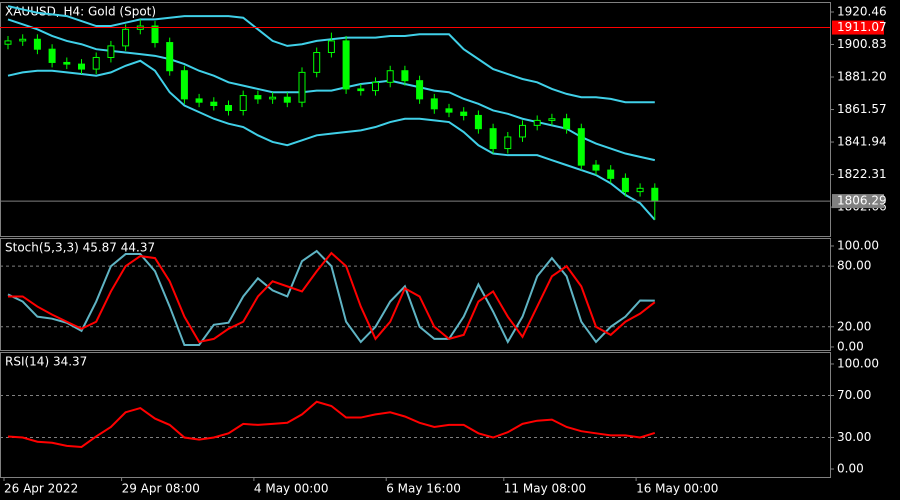 Image resolution: width=900 pixels, height=500 pixels. Describe the element at coordinates (862, 142) in the screenshot. I see `y-tick-label: 1841.94` at that location.